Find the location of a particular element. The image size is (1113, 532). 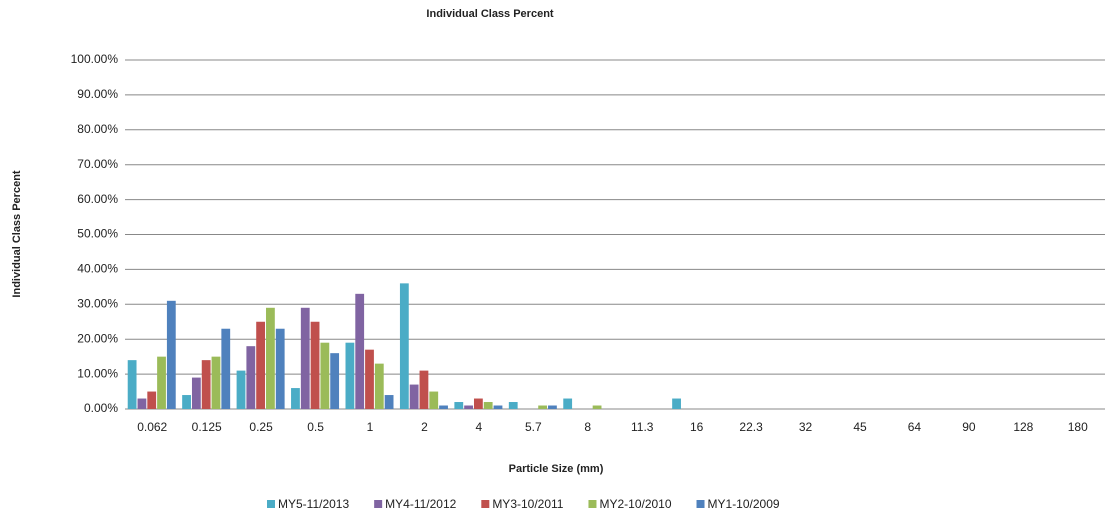

legend-label: MY4-11/2012 is located at coordinates (420, 504).